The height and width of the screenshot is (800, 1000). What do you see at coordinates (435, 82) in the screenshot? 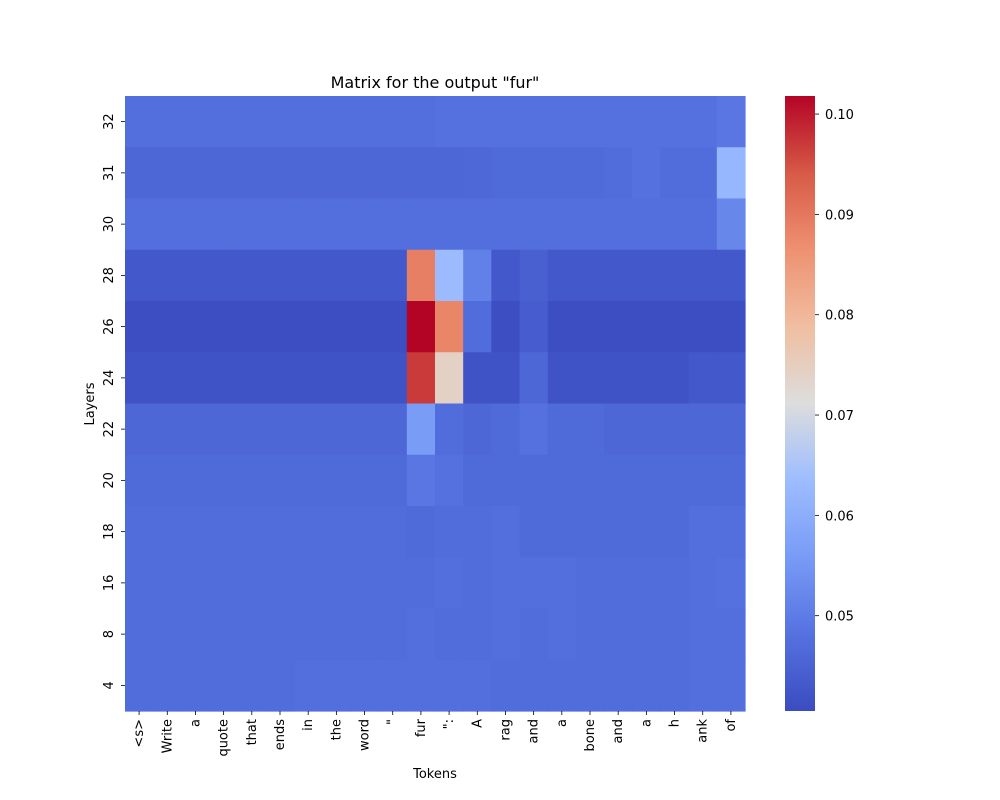
I see `chart-title: Matrix for the output "fur"` at bounding box center [435, 82].